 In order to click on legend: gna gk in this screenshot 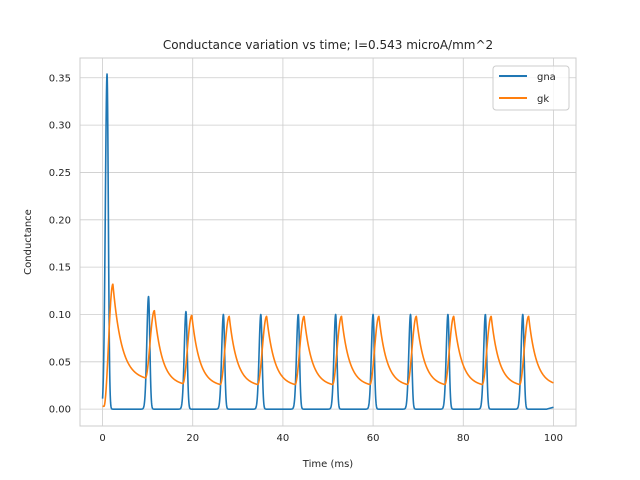, I will do `click(531, 88)`.